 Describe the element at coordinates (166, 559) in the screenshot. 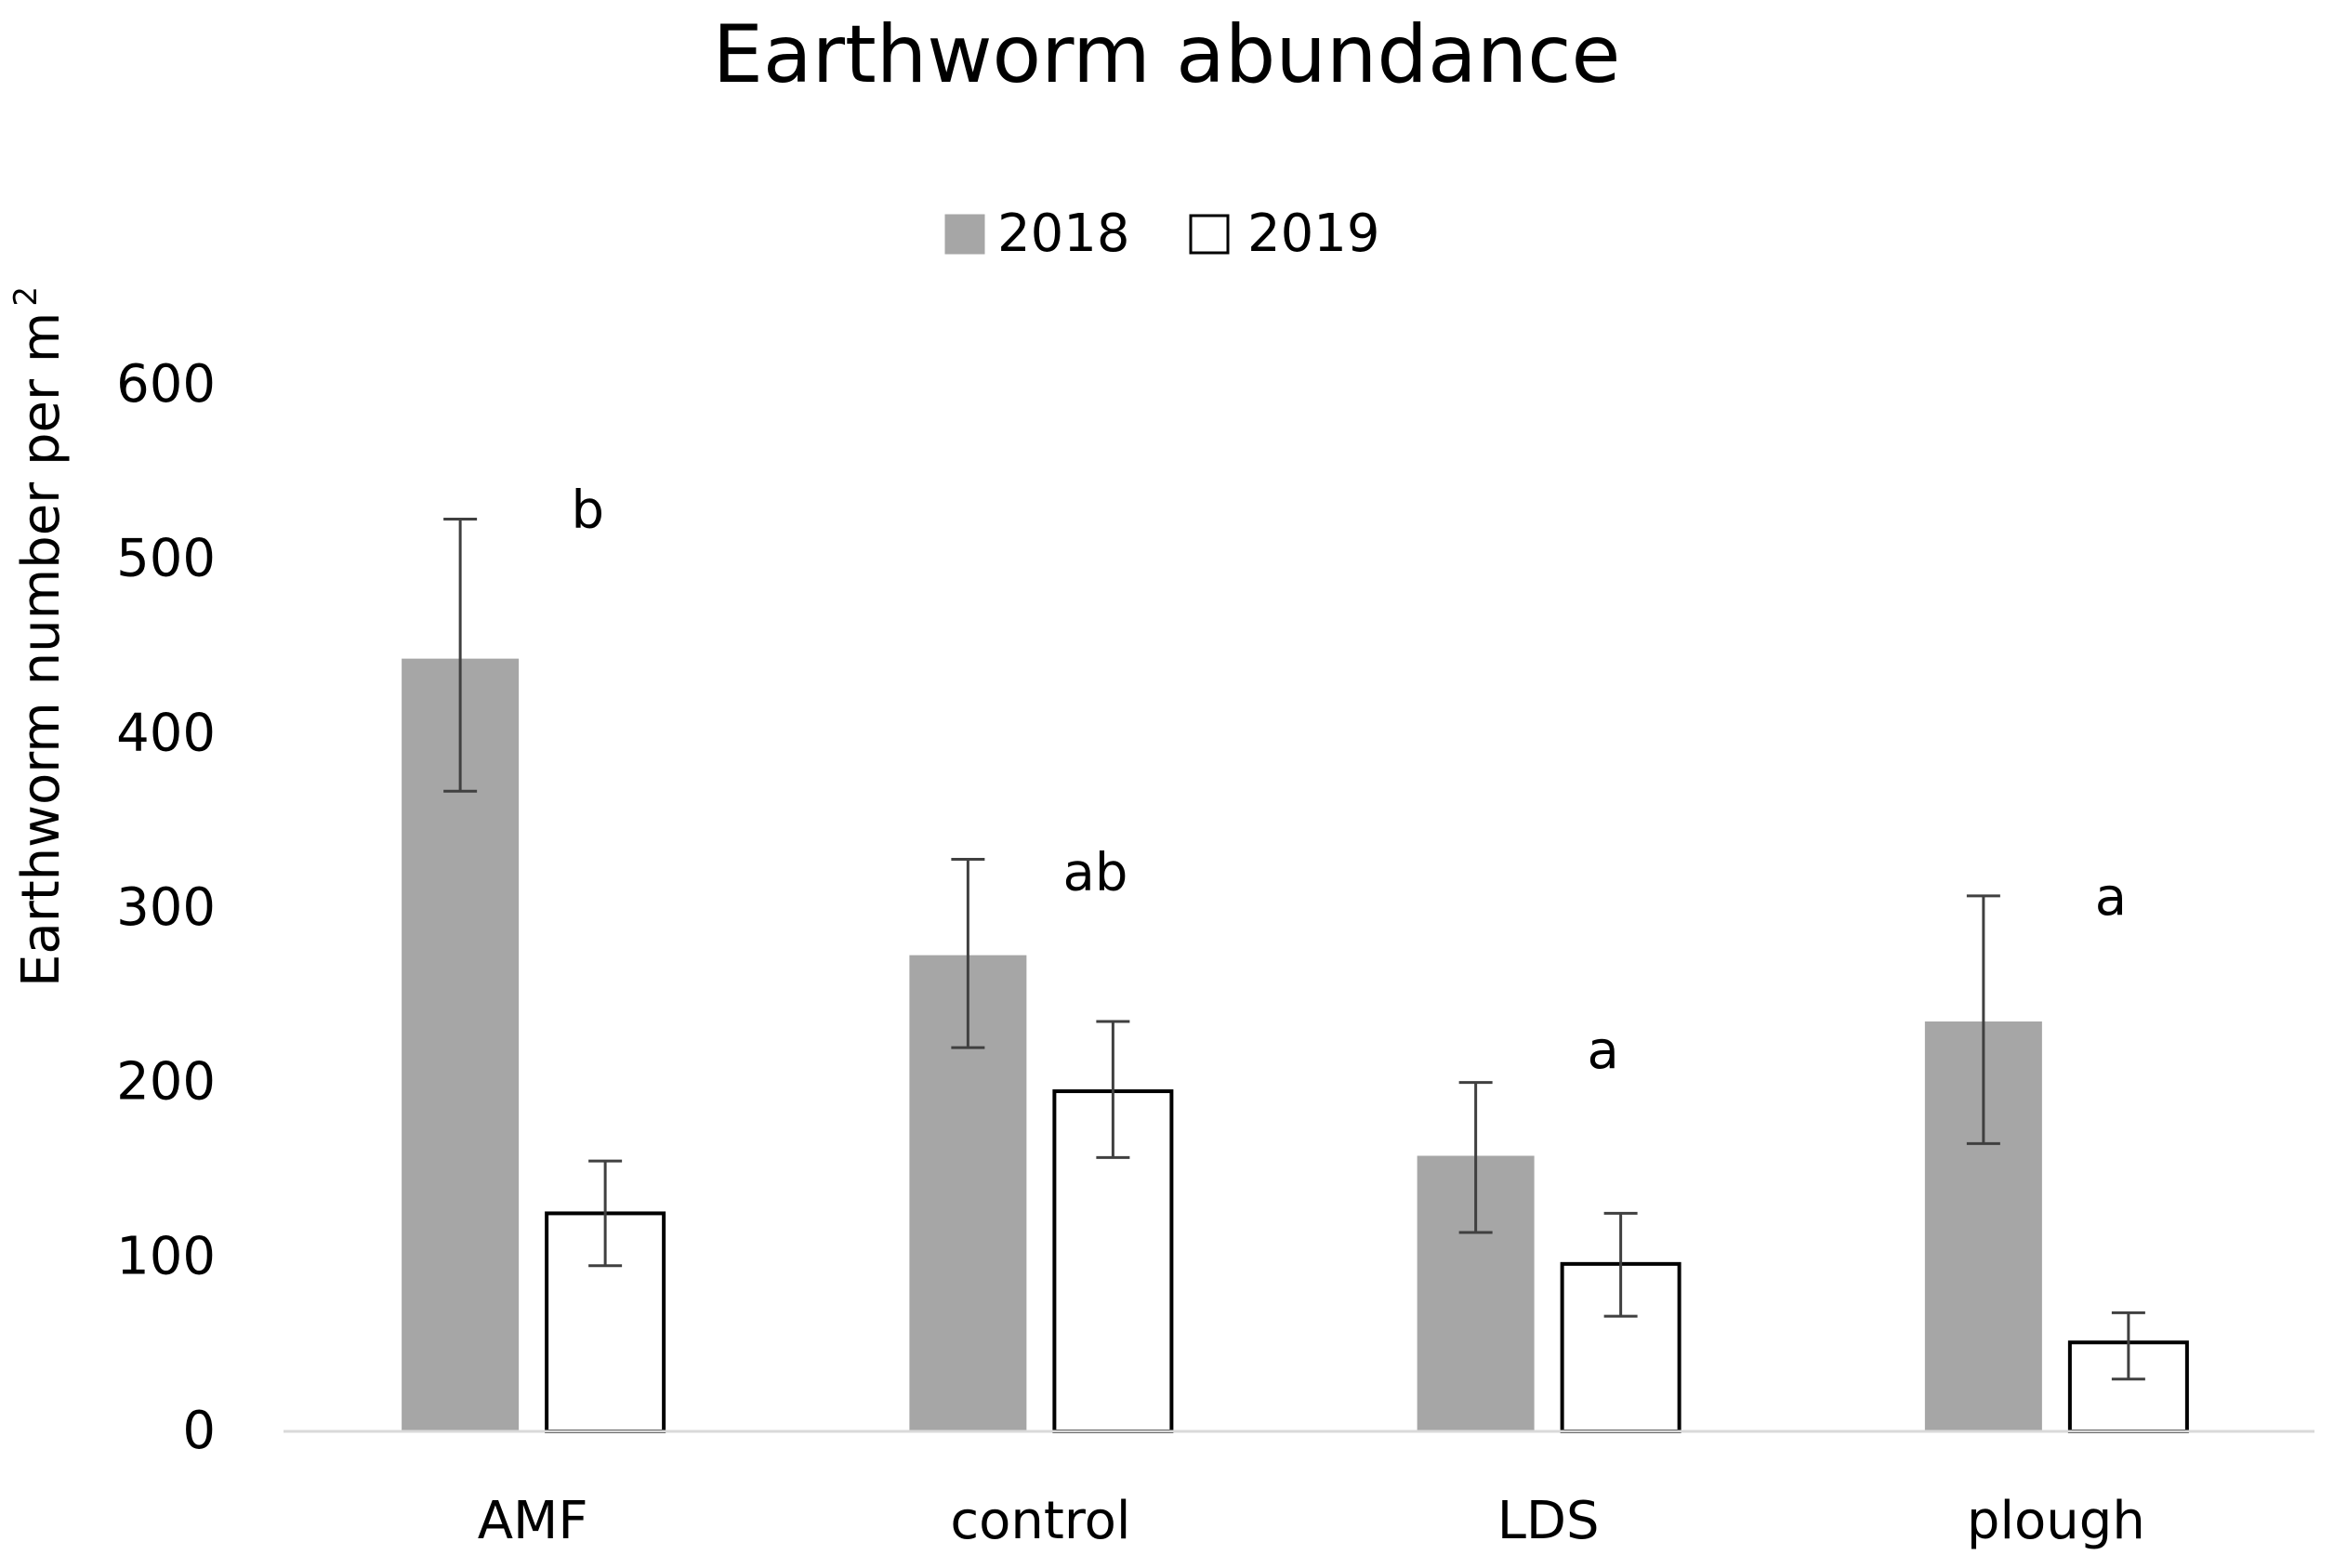

I see `y-tick-label: 500` at that location.